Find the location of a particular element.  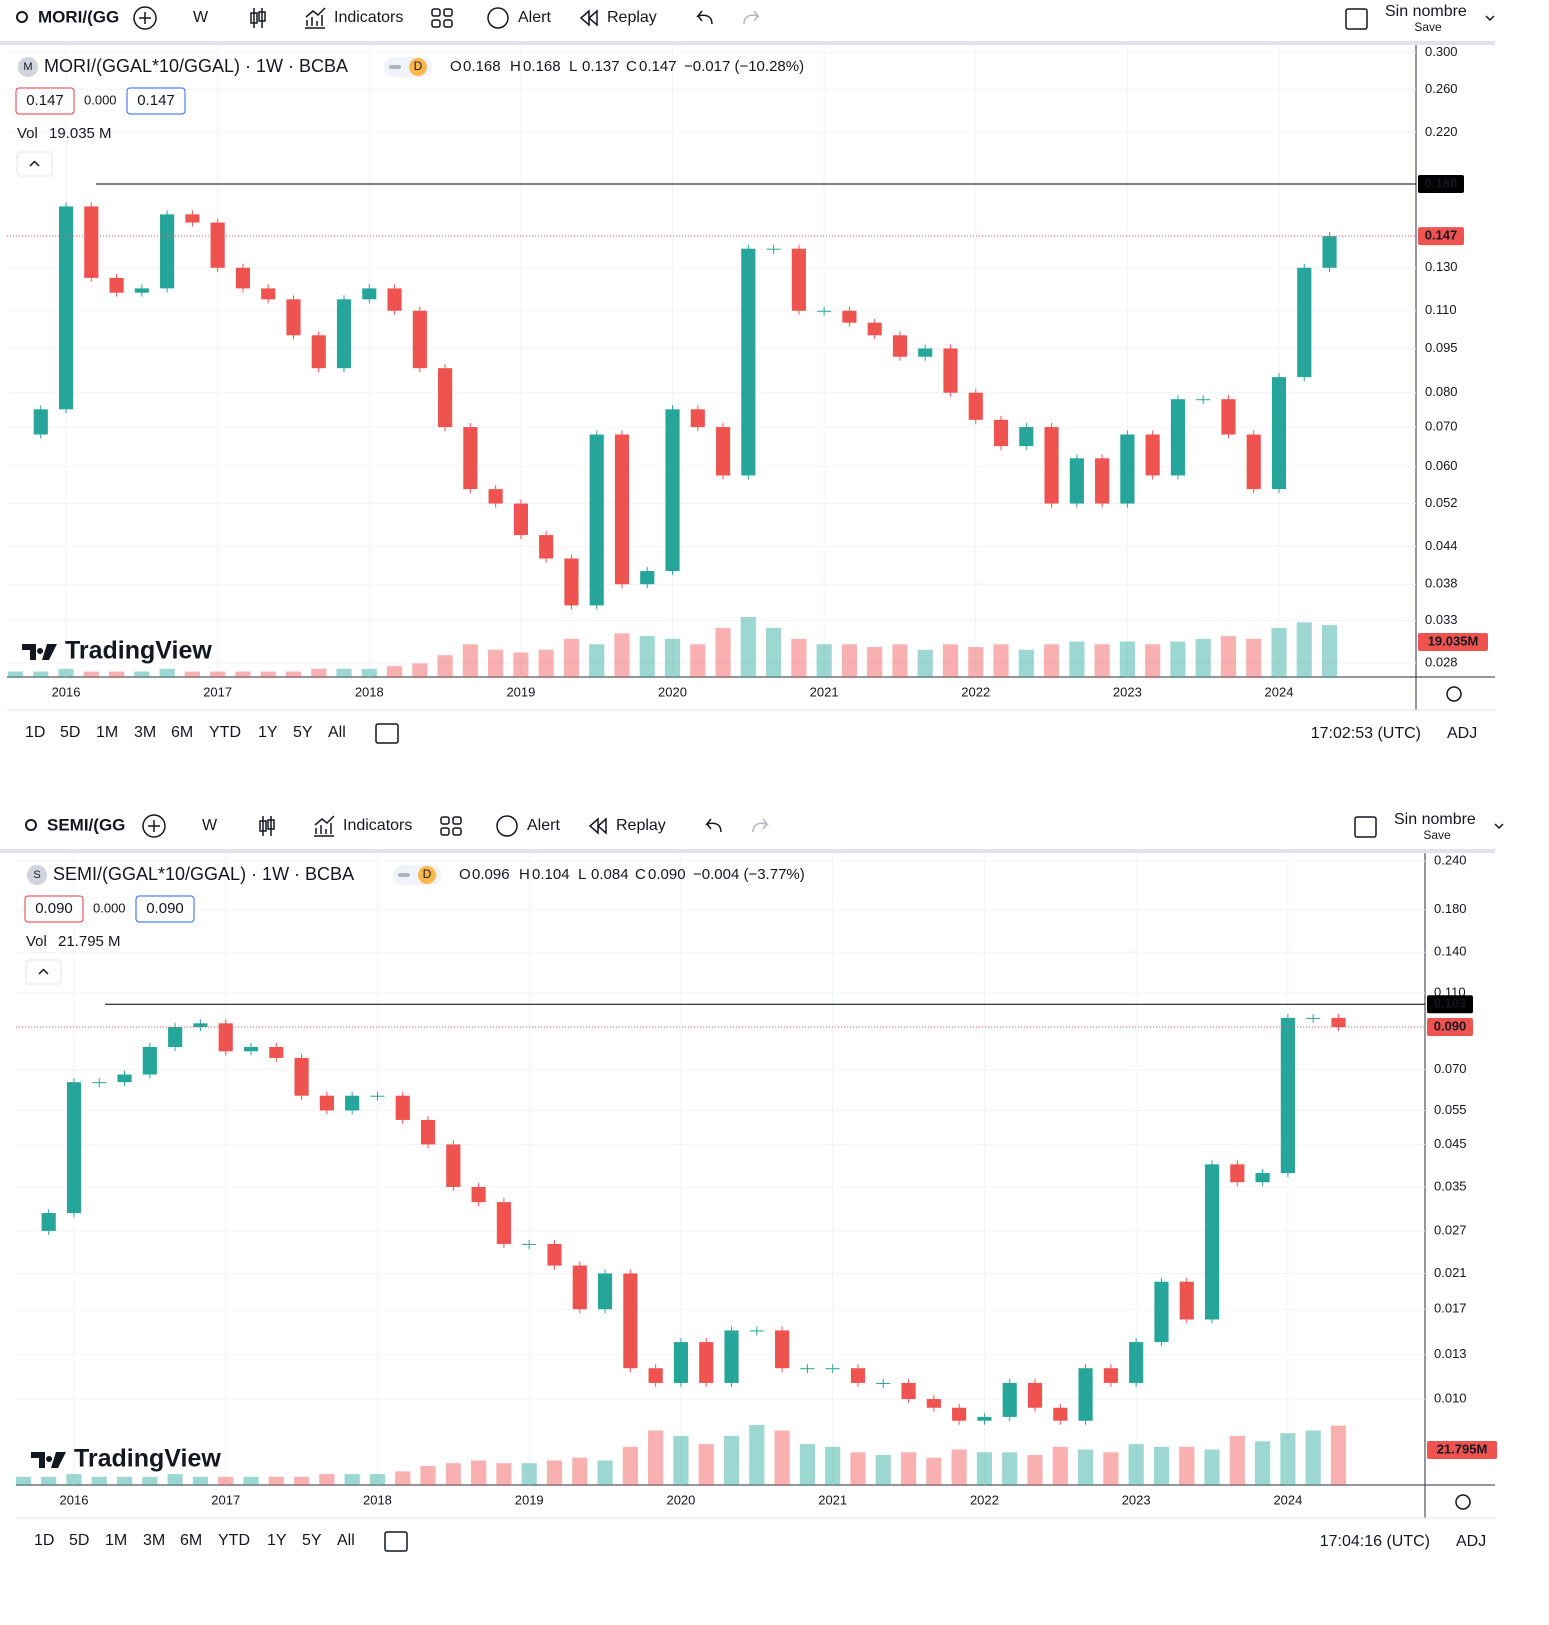

clock: 17:04:16 (UTC) is located at coordinates (1375, 1541).